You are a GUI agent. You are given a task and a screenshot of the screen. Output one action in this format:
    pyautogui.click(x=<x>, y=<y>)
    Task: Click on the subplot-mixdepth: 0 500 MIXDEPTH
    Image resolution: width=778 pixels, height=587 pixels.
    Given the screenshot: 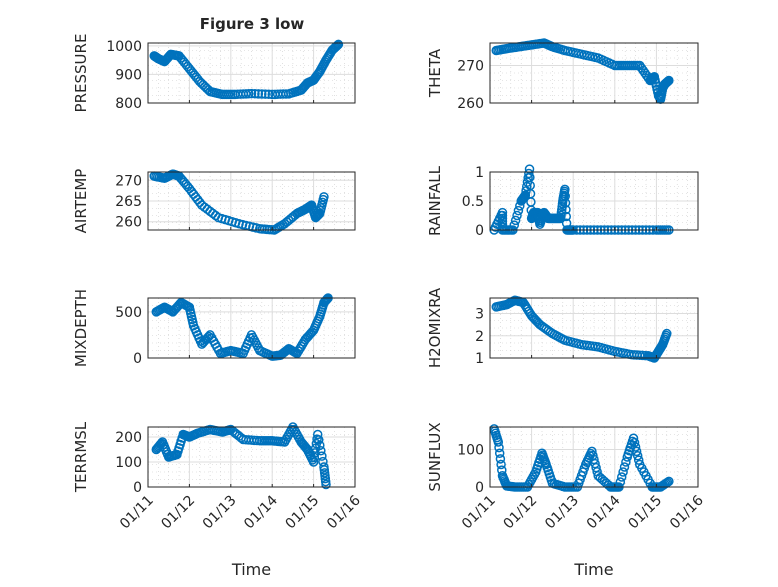 What is the action you would take?
    pyautogui.click(x=214, y=328)
    